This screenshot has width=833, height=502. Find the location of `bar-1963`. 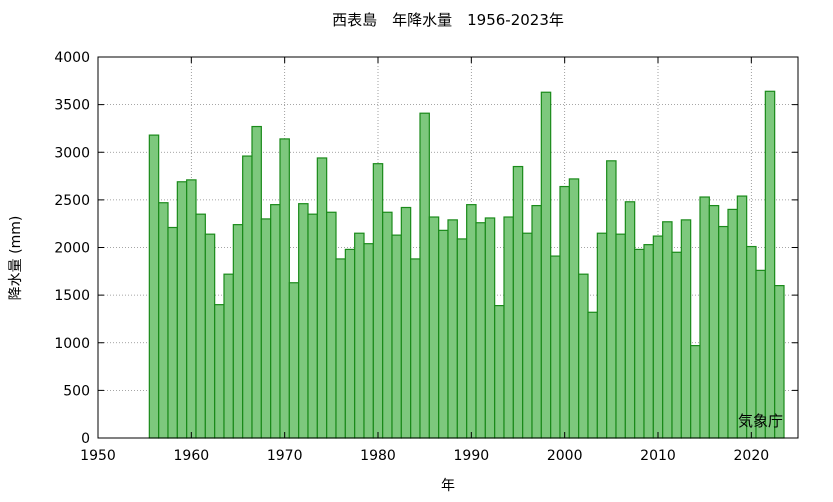

bar-1963 is located at coordinates (219, 371).